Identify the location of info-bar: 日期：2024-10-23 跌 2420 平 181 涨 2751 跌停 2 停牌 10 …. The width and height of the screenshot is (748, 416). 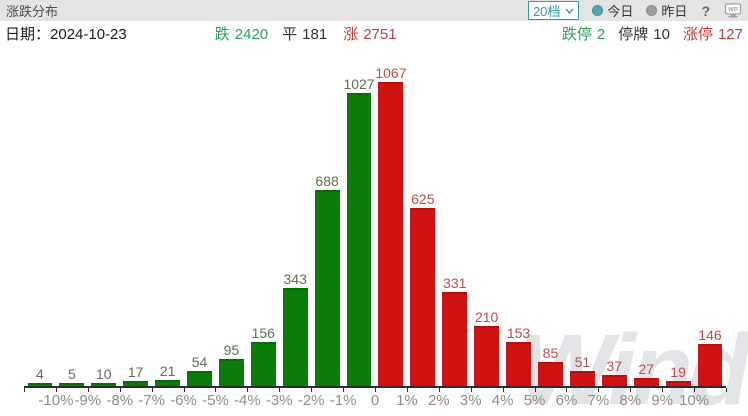
(374, 33).